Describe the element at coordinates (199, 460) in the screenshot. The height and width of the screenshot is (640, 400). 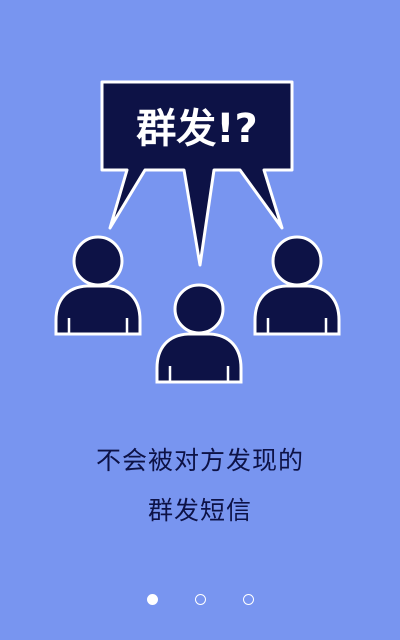
I see `caption-line-1: 不会被对方发现的` at that location.